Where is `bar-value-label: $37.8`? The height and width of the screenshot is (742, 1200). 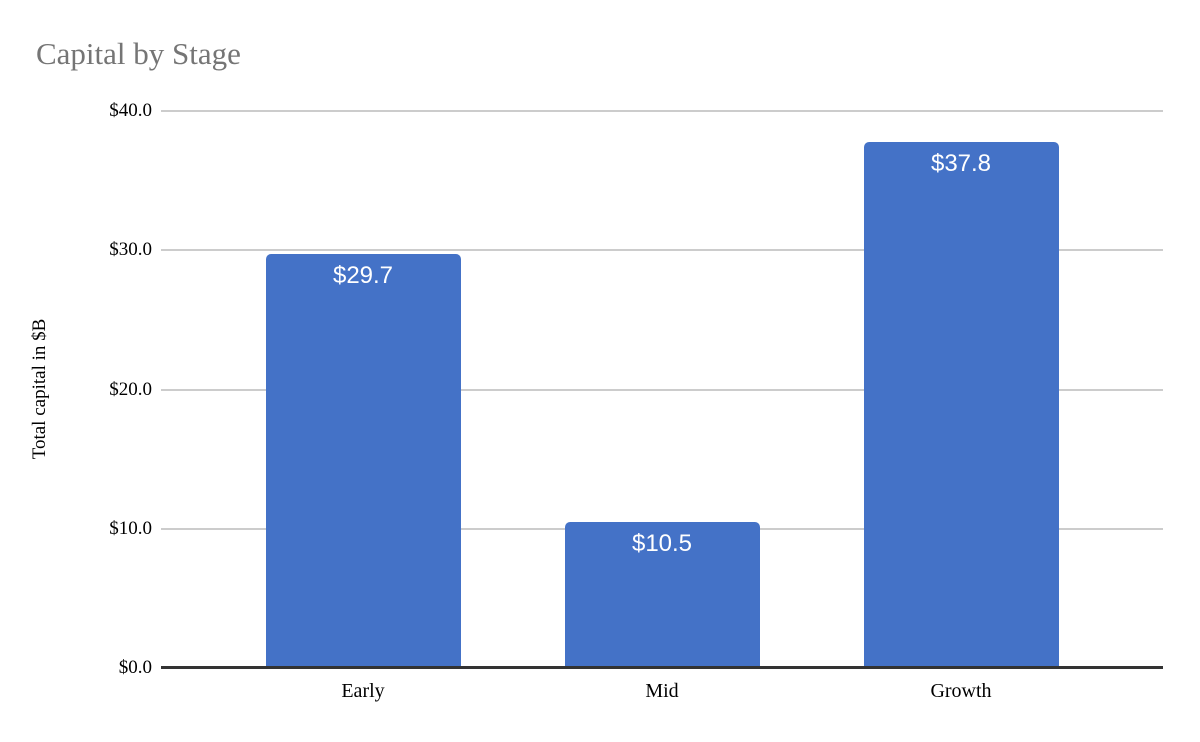
bar-value-label: $37.8 is located at coordinates (961, 163).